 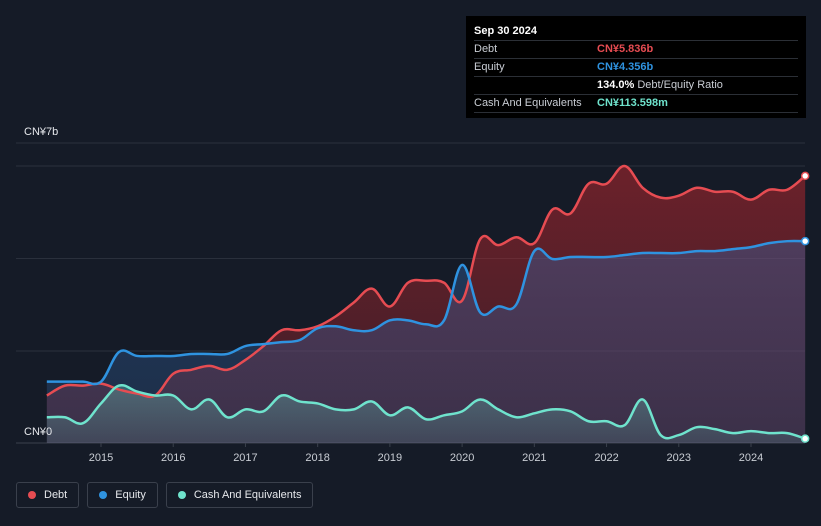 What do you see at coordinates (535, 85) in the screenshot?
I see `tooltip-ratio-spacer` at bounding box center [535, 85].